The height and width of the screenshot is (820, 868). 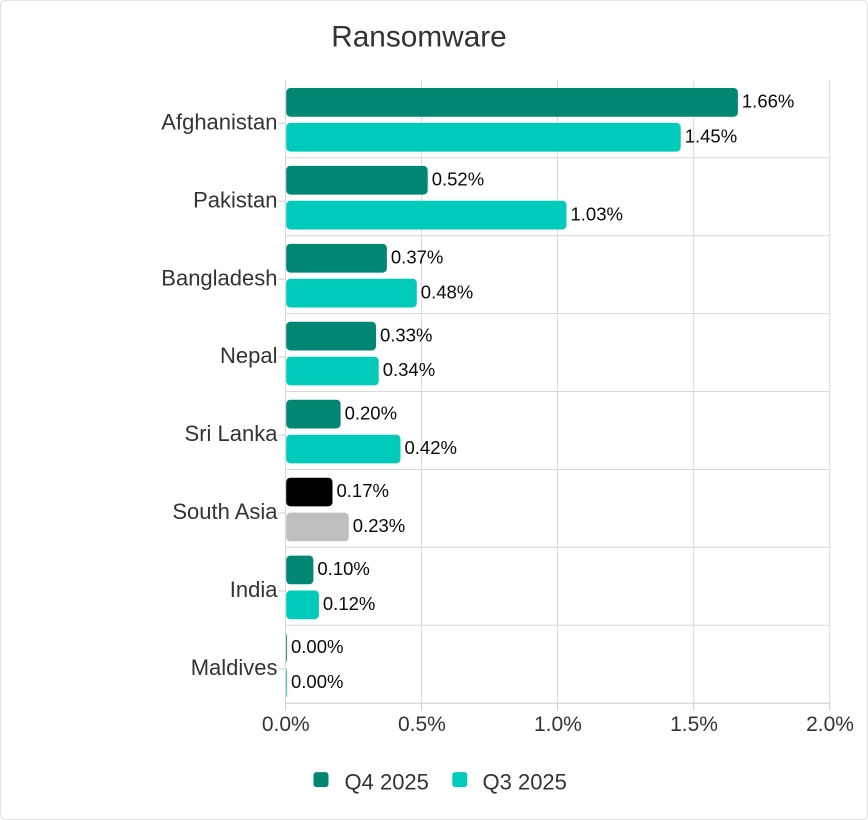 I want to click on svg-text: 1.66%, so click(x=768, y=101).